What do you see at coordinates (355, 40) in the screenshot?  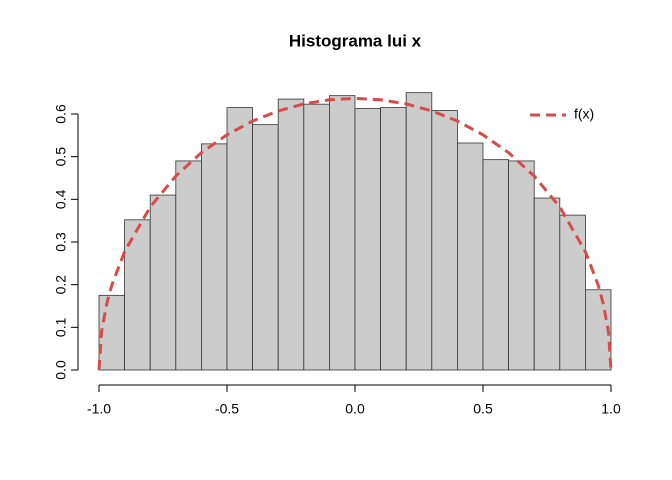 I see `chart-title: Histograma lui x` at bounding box center [355, 40].